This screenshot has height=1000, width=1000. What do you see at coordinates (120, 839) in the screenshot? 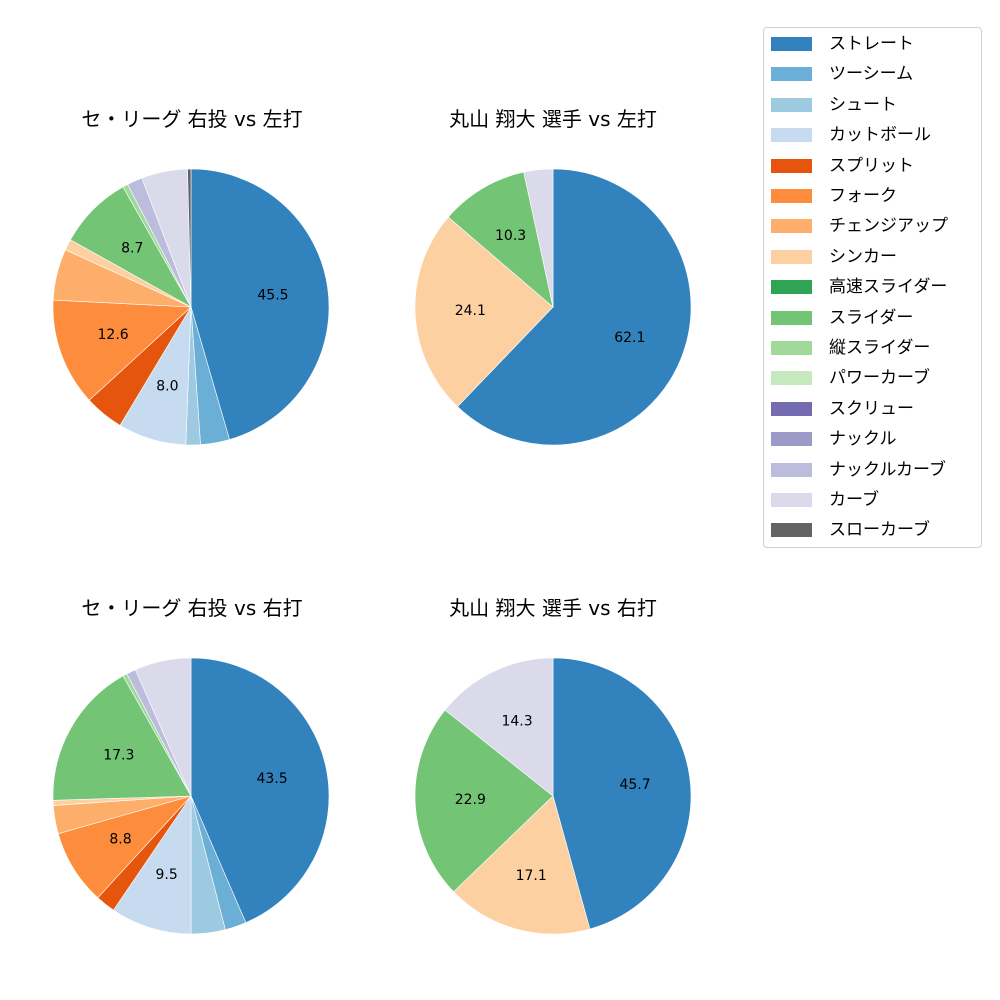
I see `slice-percent-label: 8.8` at bounding box center [120, 839].